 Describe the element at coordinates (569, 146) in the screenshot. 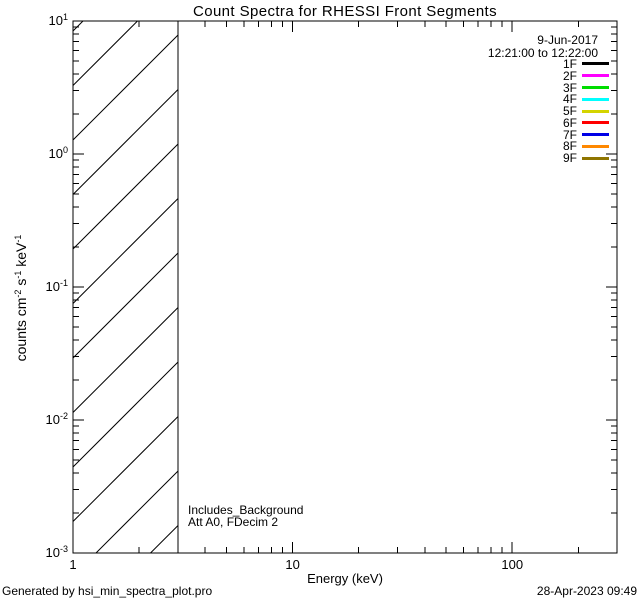

I see `legend-label: 8F` at that location.